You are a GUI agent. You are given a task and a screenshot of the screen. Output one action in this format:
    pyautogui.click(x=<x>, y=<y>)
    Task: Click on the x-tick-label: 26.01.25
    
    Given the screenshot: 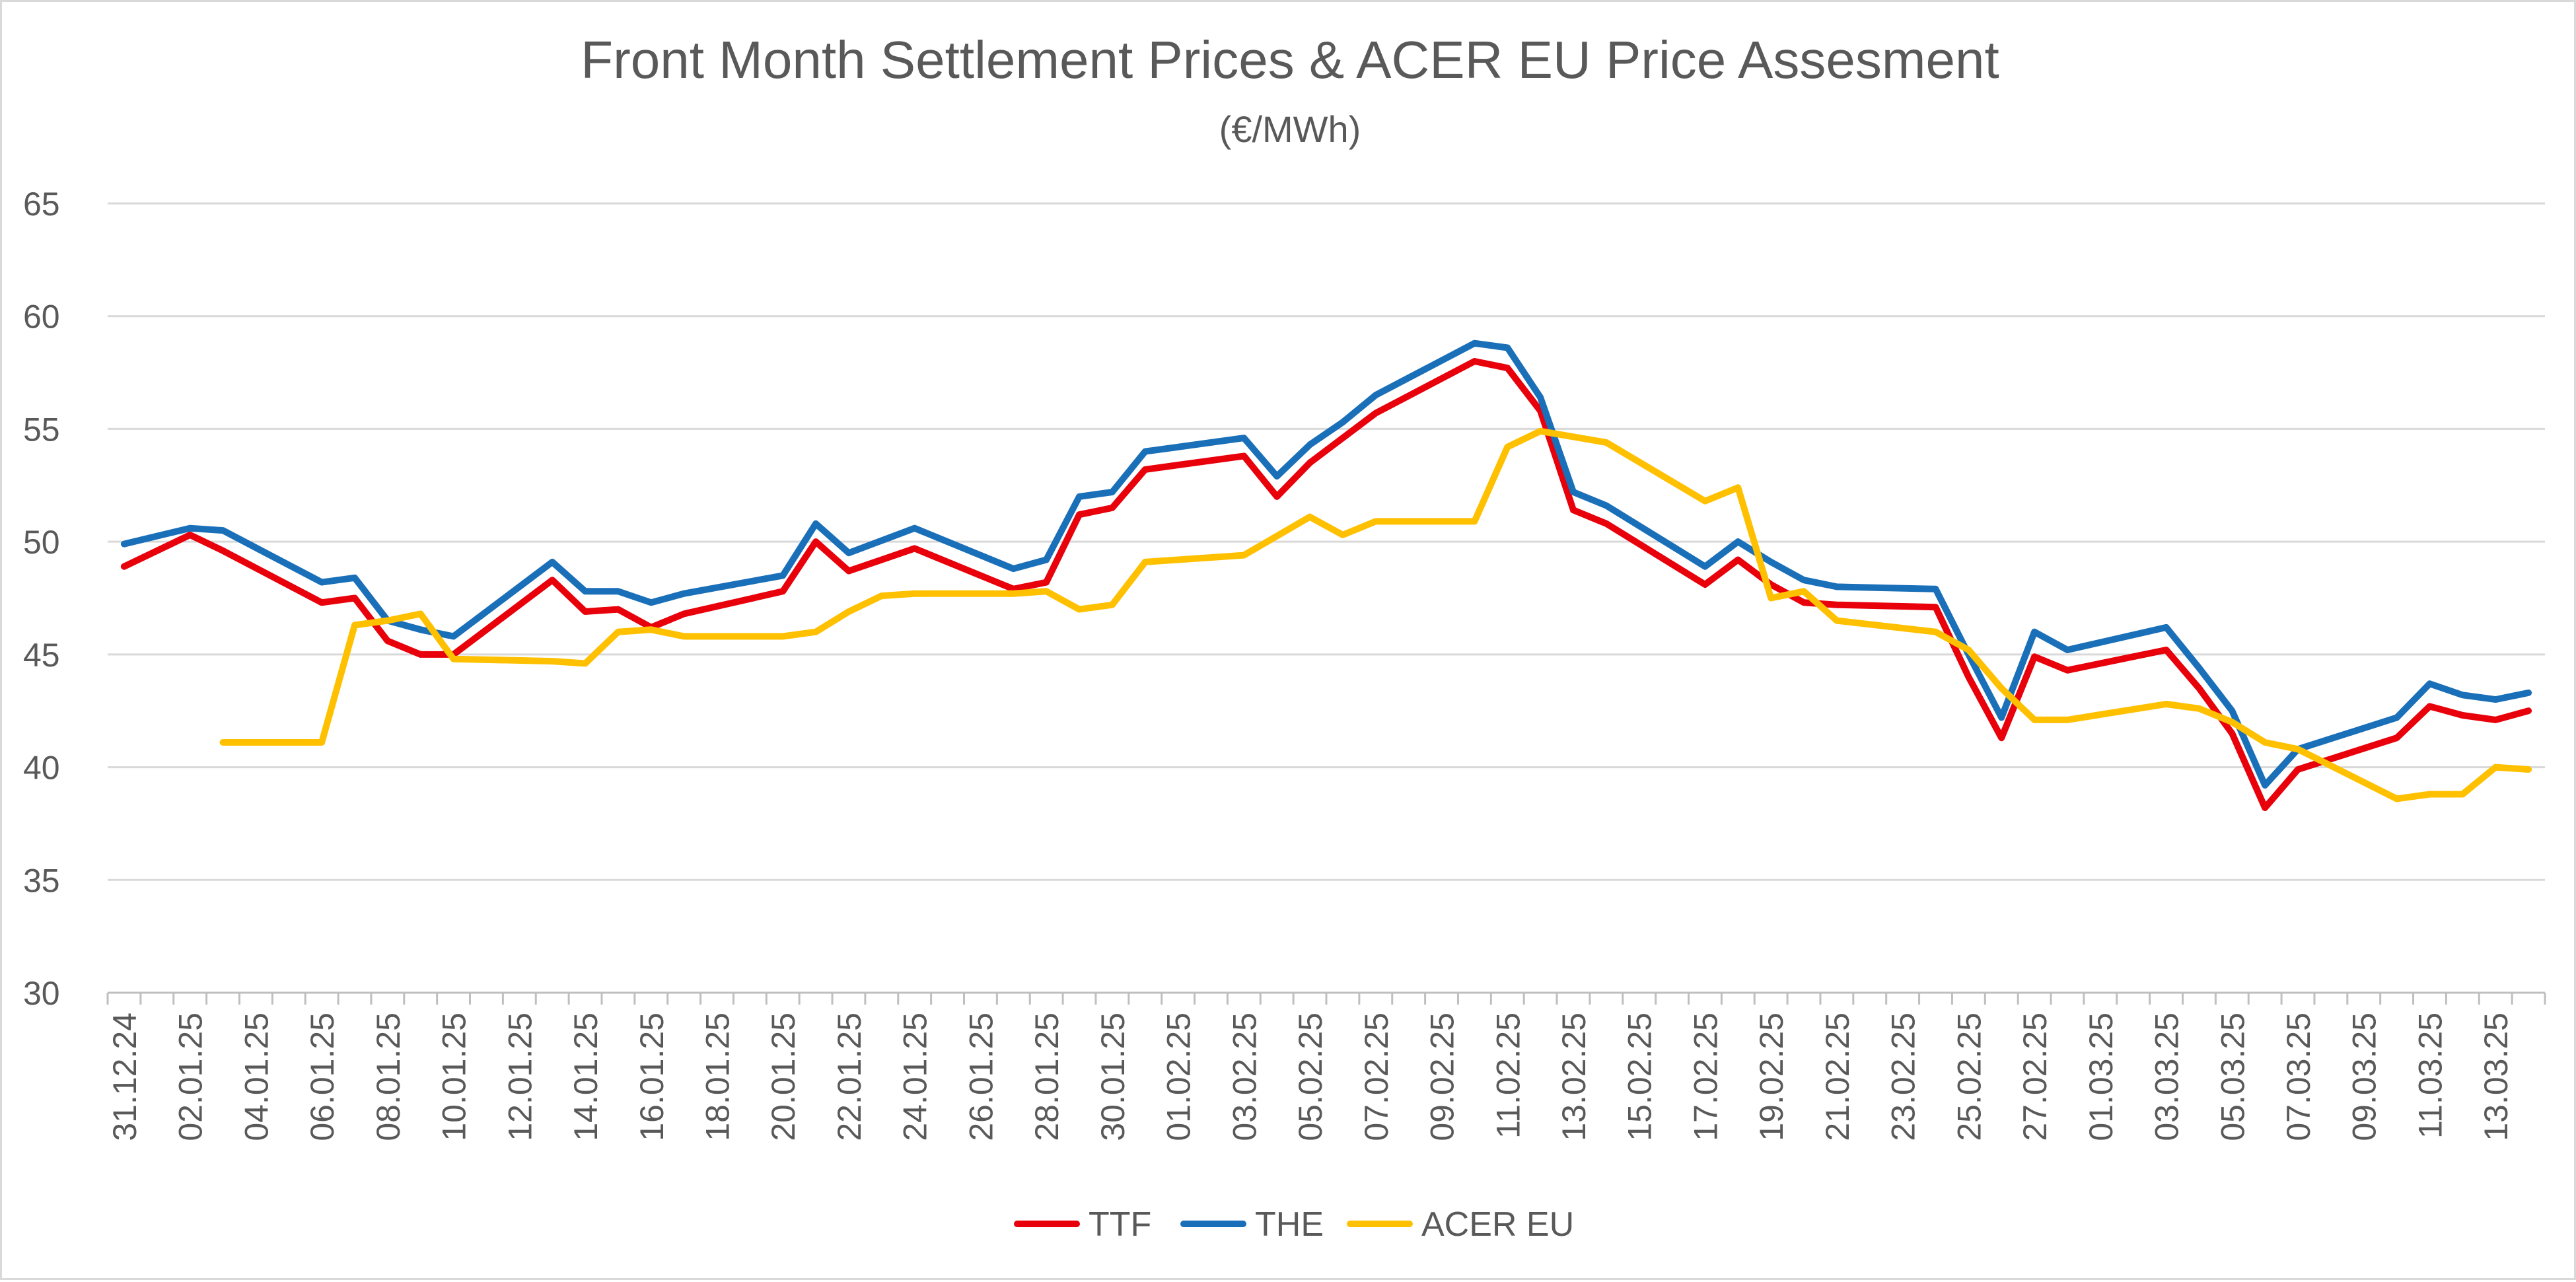 What is the action you would take?
    pyautogui.click(x=981, y=1077)
    